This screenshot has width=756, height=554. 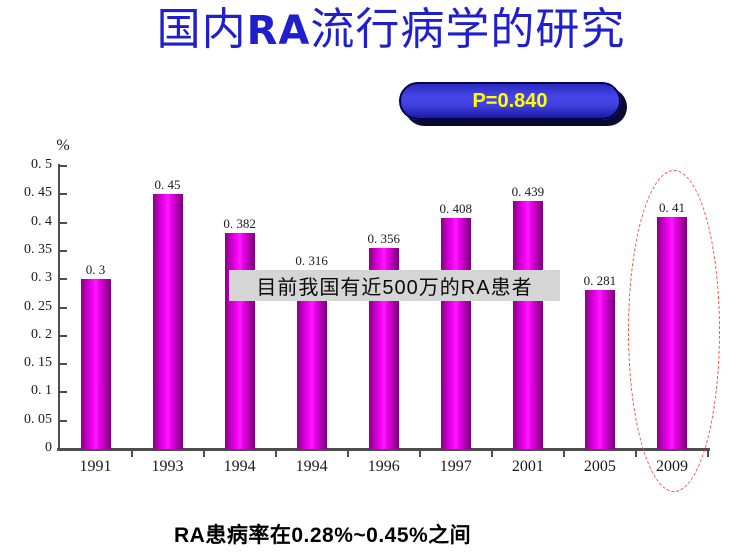 I want to click on bar-value-label: 0. 316, so click(x=311, y=260).